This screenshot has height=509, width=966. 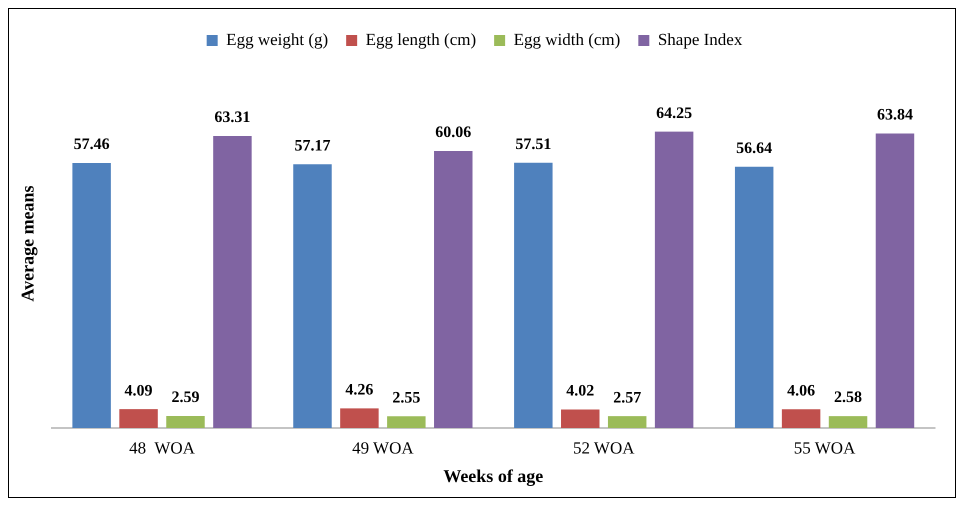 What do you see at coordinates (801, 391) in the screenshot?
I see `data-label: 4.06` at bounding box center [801, 391].